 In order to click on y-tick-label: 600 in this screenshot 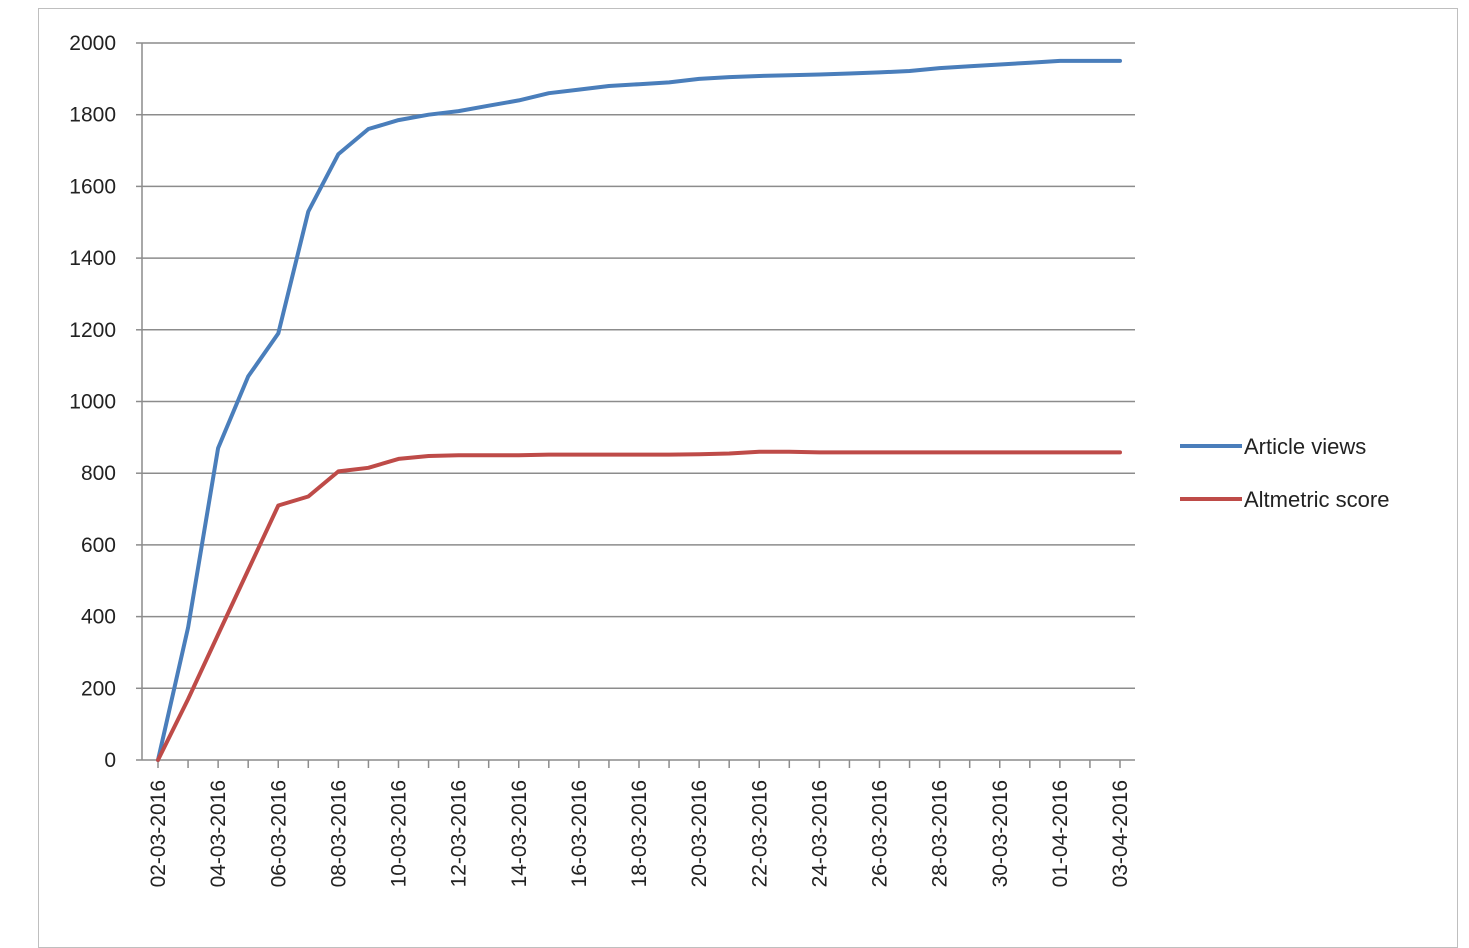, I will do `click(98, 545)`.